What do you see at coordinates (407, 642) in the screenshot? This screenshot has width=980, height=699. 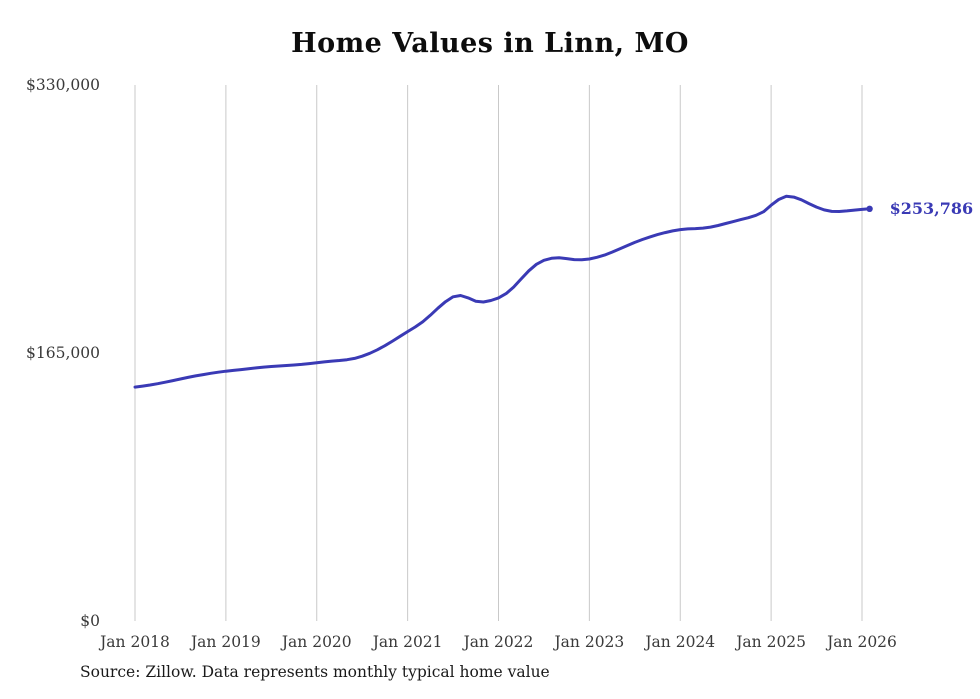 I see `x-axis-tick-label: Jan 2021` at bounding box center [407, 642].